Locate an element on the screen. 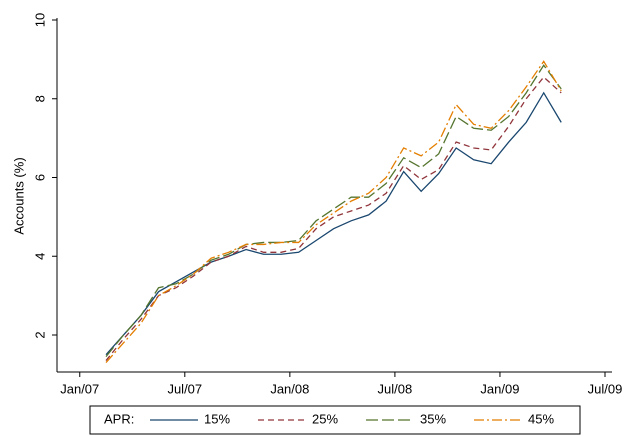 The height and width of the screenshot is (436, 636). legend-title: APR: is located at coordinates (119, 418).